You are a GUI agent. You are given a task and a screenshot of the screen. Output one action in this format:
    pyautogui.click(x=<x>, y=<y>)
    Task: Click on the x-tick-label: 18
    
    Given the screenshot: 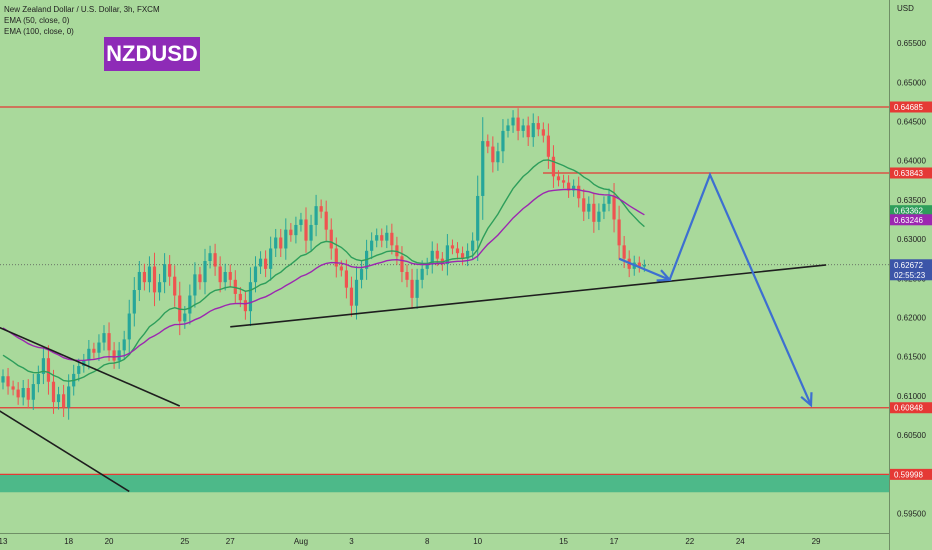 What is the action you would take?
    pyautogui.click(x=68, y=541)
    